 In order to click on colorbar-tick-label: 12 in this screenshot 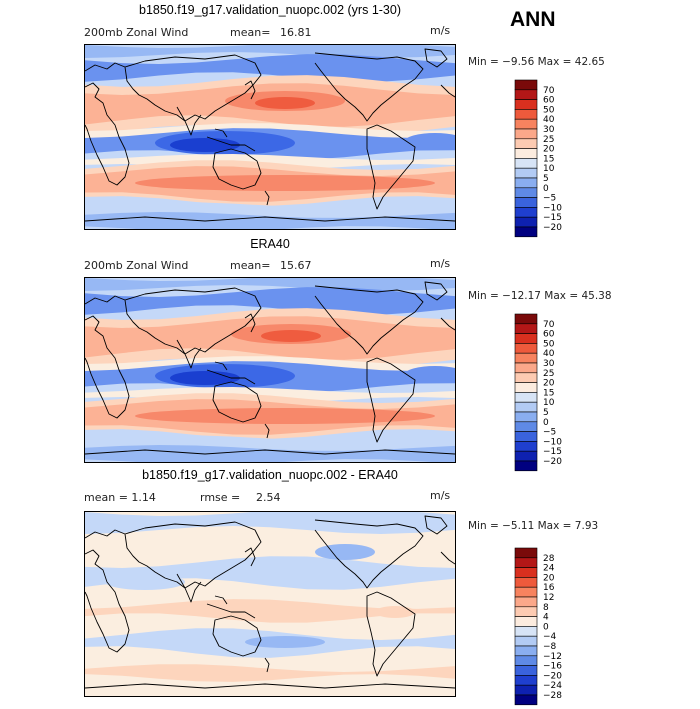, I will do `click(548, 598)`.